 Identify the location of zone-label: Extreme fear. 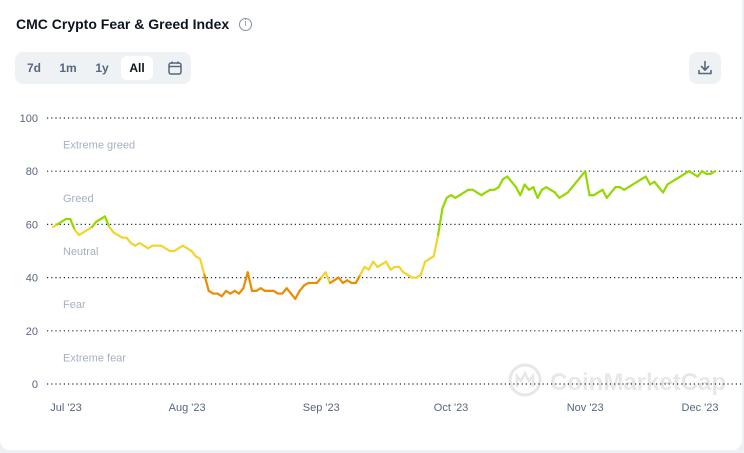
(94, 358).